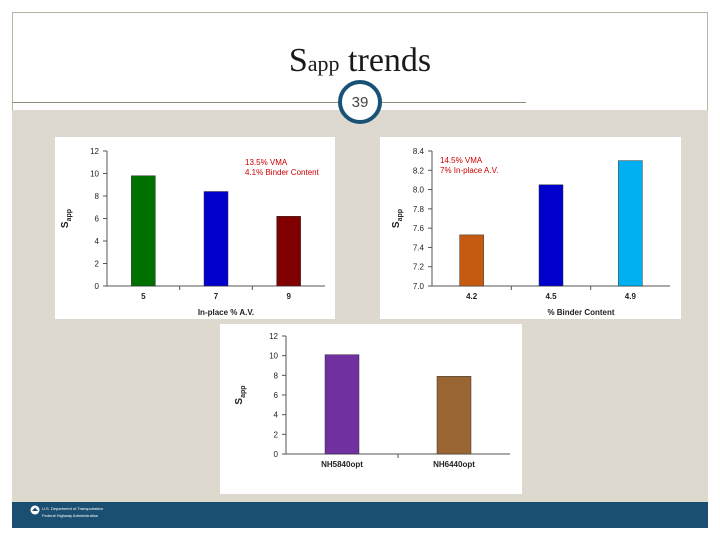 This screenshot has height=540, width=720. What do you see at coordinates (453, 102) in the screenshot?
I see `divider-right` at bounding box center [453, 102].